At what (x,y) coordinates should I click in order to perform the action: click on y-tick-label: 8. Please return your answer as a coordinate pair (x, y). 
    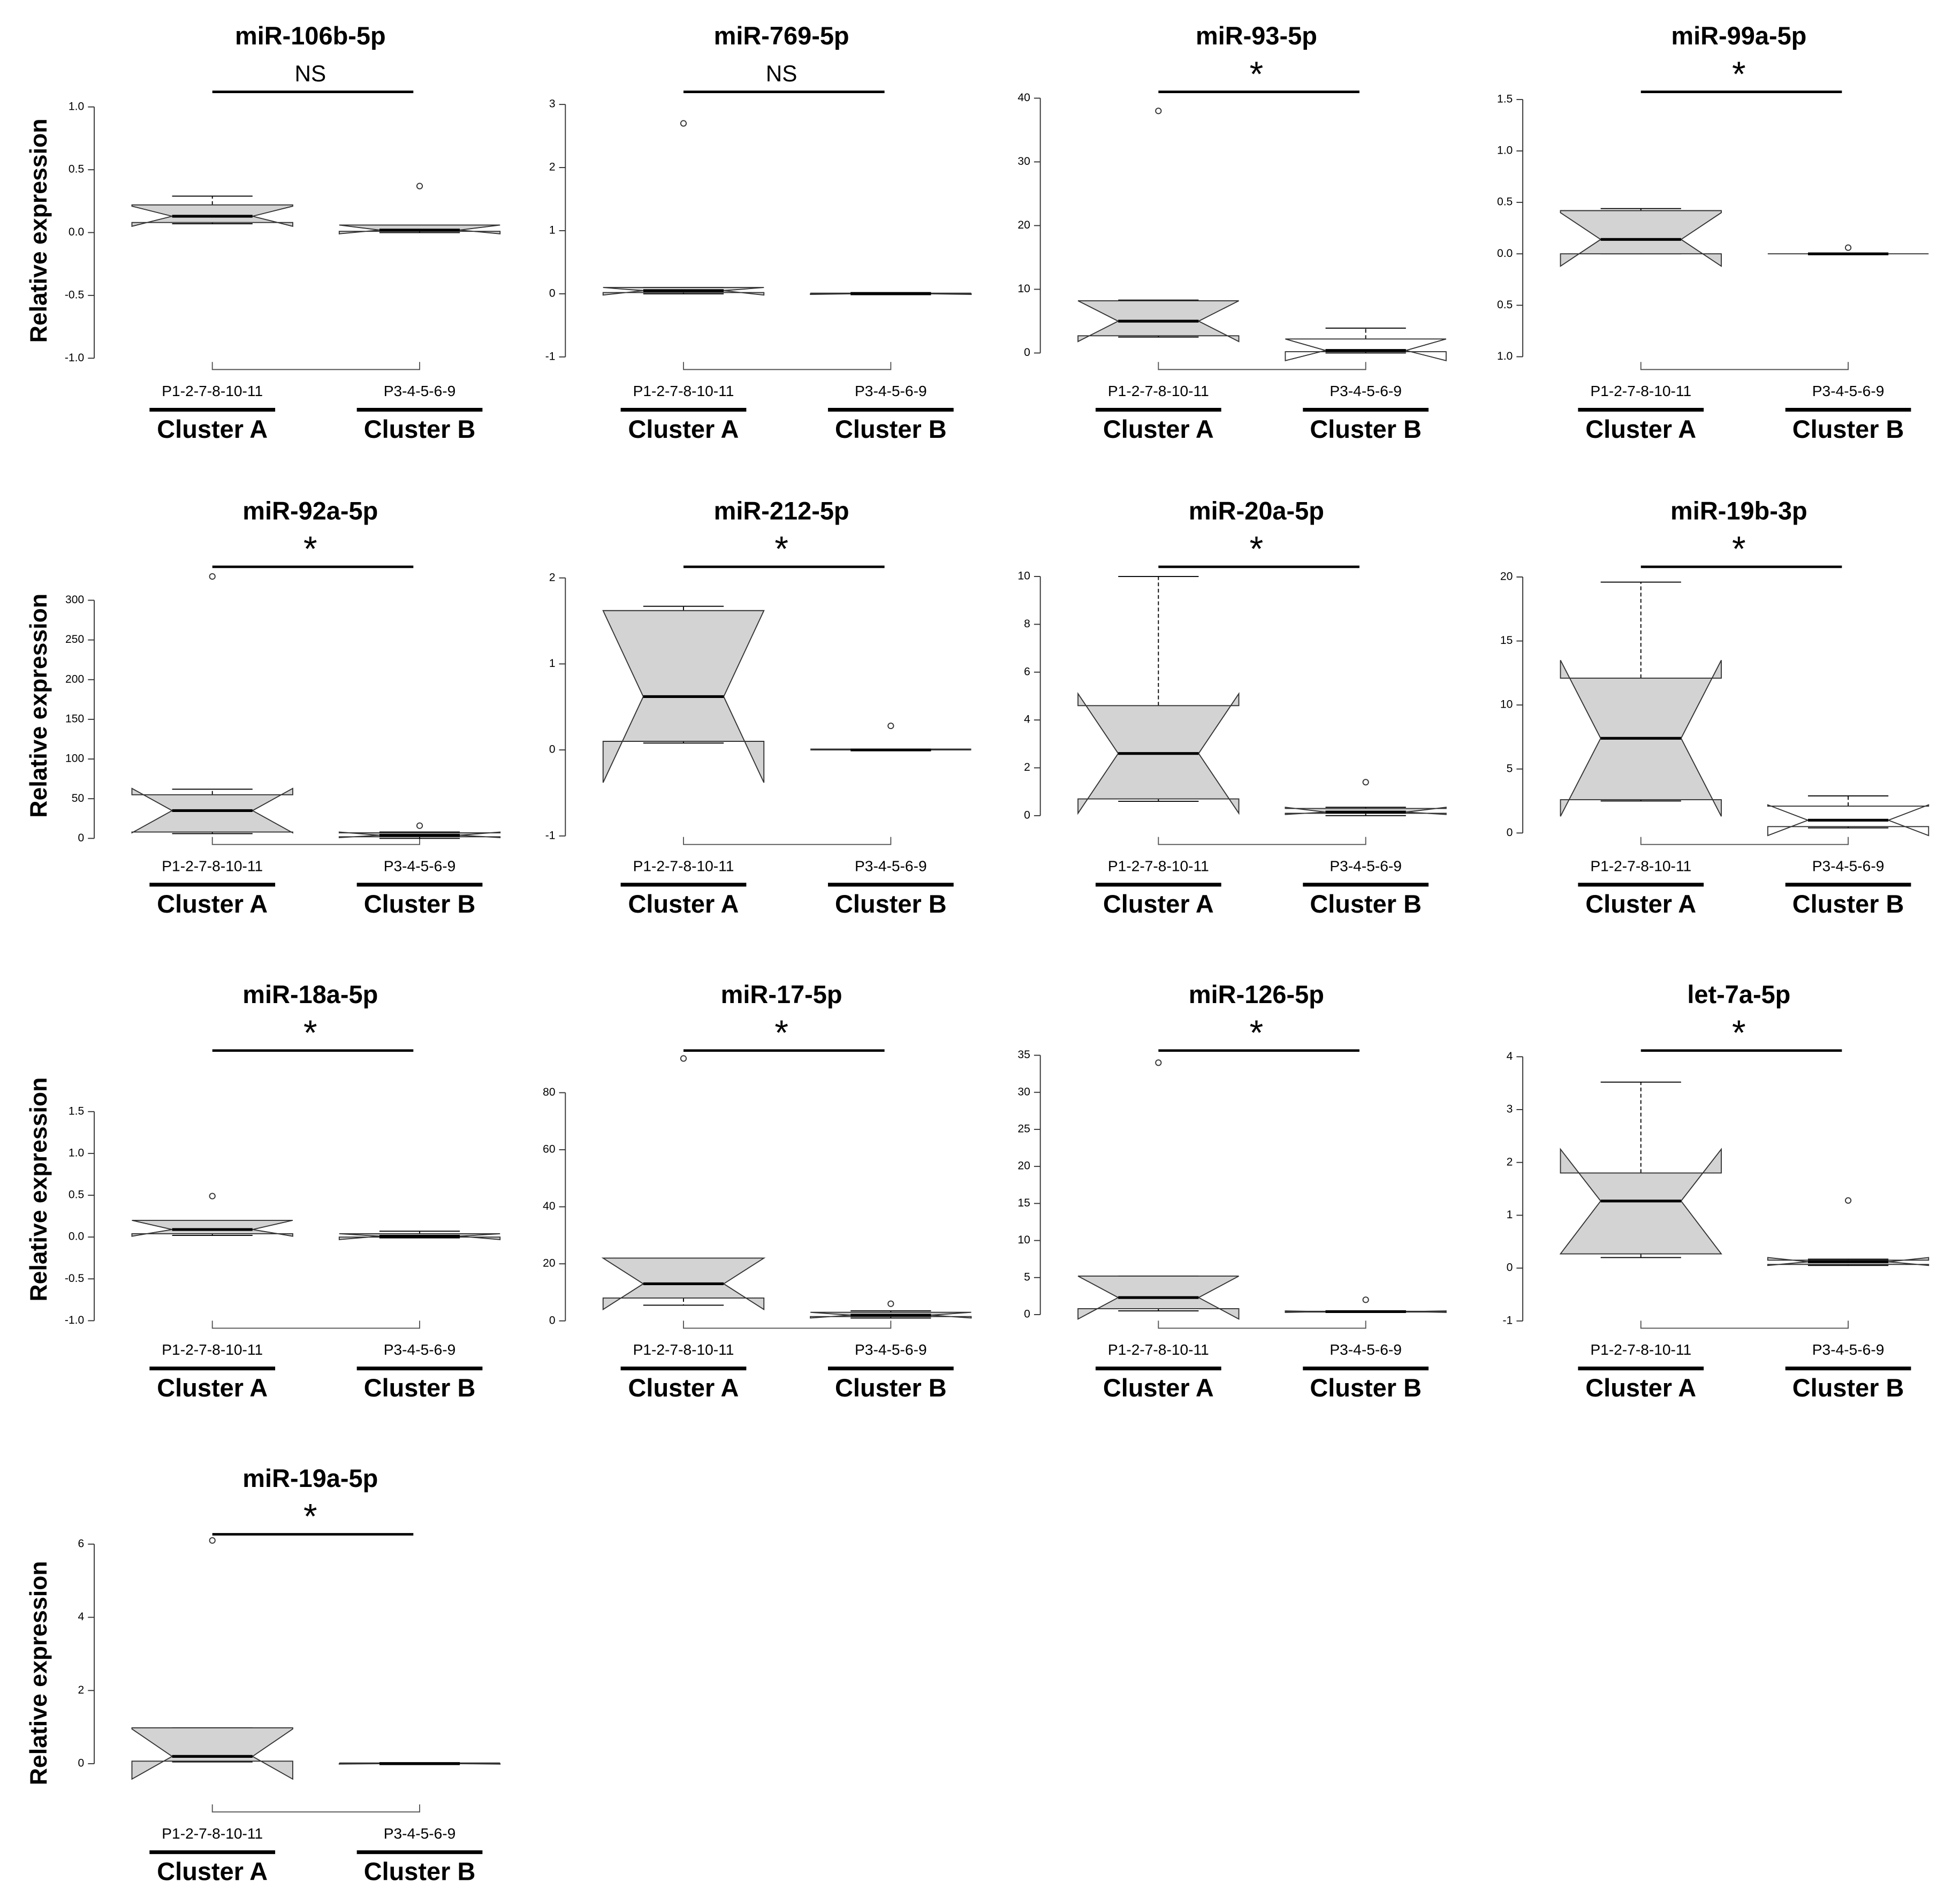
    Looking at the image, I should click on (1027, 624).